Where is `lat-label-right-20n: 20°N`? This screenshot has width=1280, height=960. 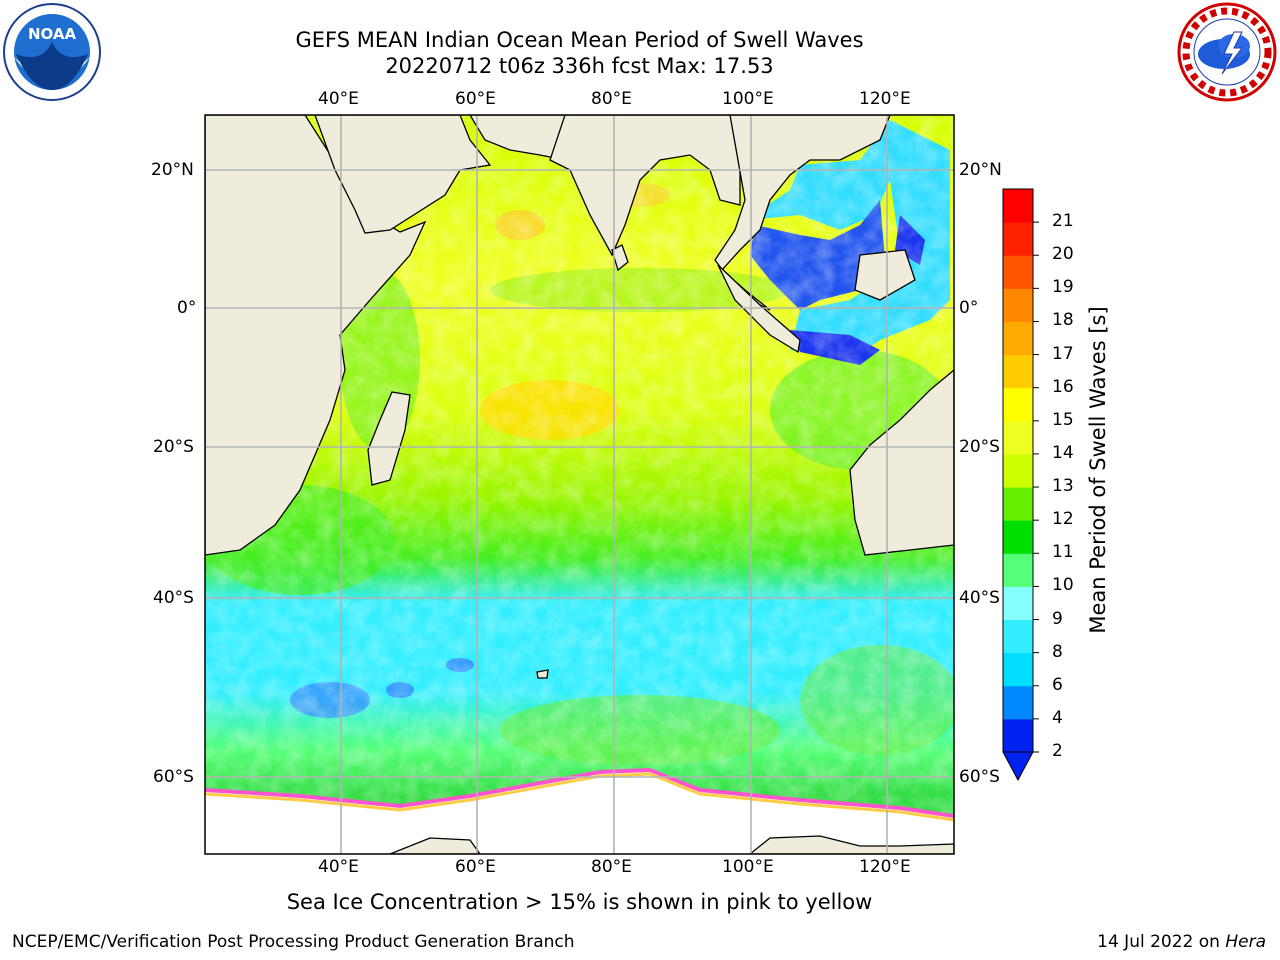
lat-label-right-20n: 20°N is located at coordinates (980, 170).